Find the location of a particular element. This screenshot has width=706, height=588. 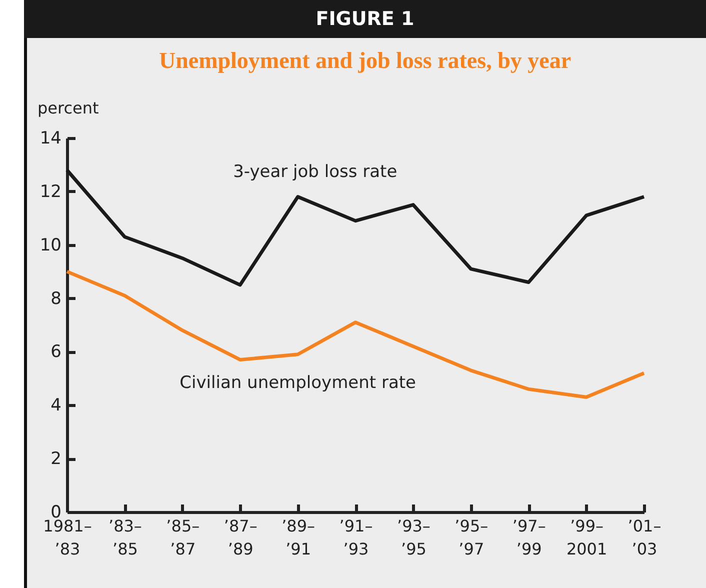

series-label: 3-year job loss rate is located at coordinates (315, 172).